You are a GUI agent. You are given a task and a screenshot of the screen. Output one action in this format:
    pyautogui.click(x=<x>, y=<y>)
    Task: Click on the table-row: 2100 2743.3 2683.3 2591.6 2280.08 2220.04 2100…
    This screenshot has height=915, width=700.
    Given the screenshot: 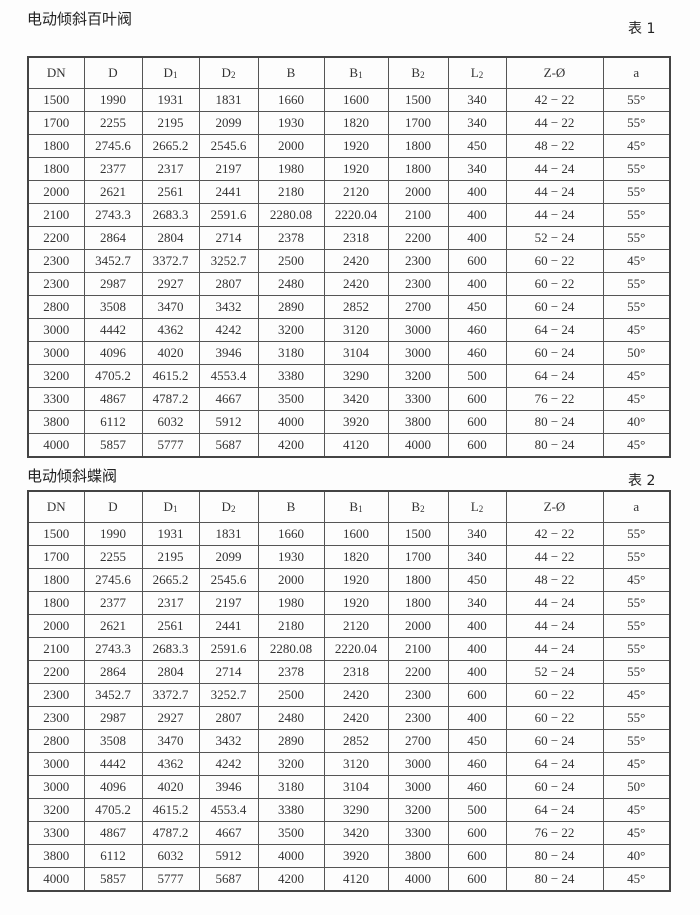 What is the action you would take?
    pyautogui.click(x=349, y=215)
    